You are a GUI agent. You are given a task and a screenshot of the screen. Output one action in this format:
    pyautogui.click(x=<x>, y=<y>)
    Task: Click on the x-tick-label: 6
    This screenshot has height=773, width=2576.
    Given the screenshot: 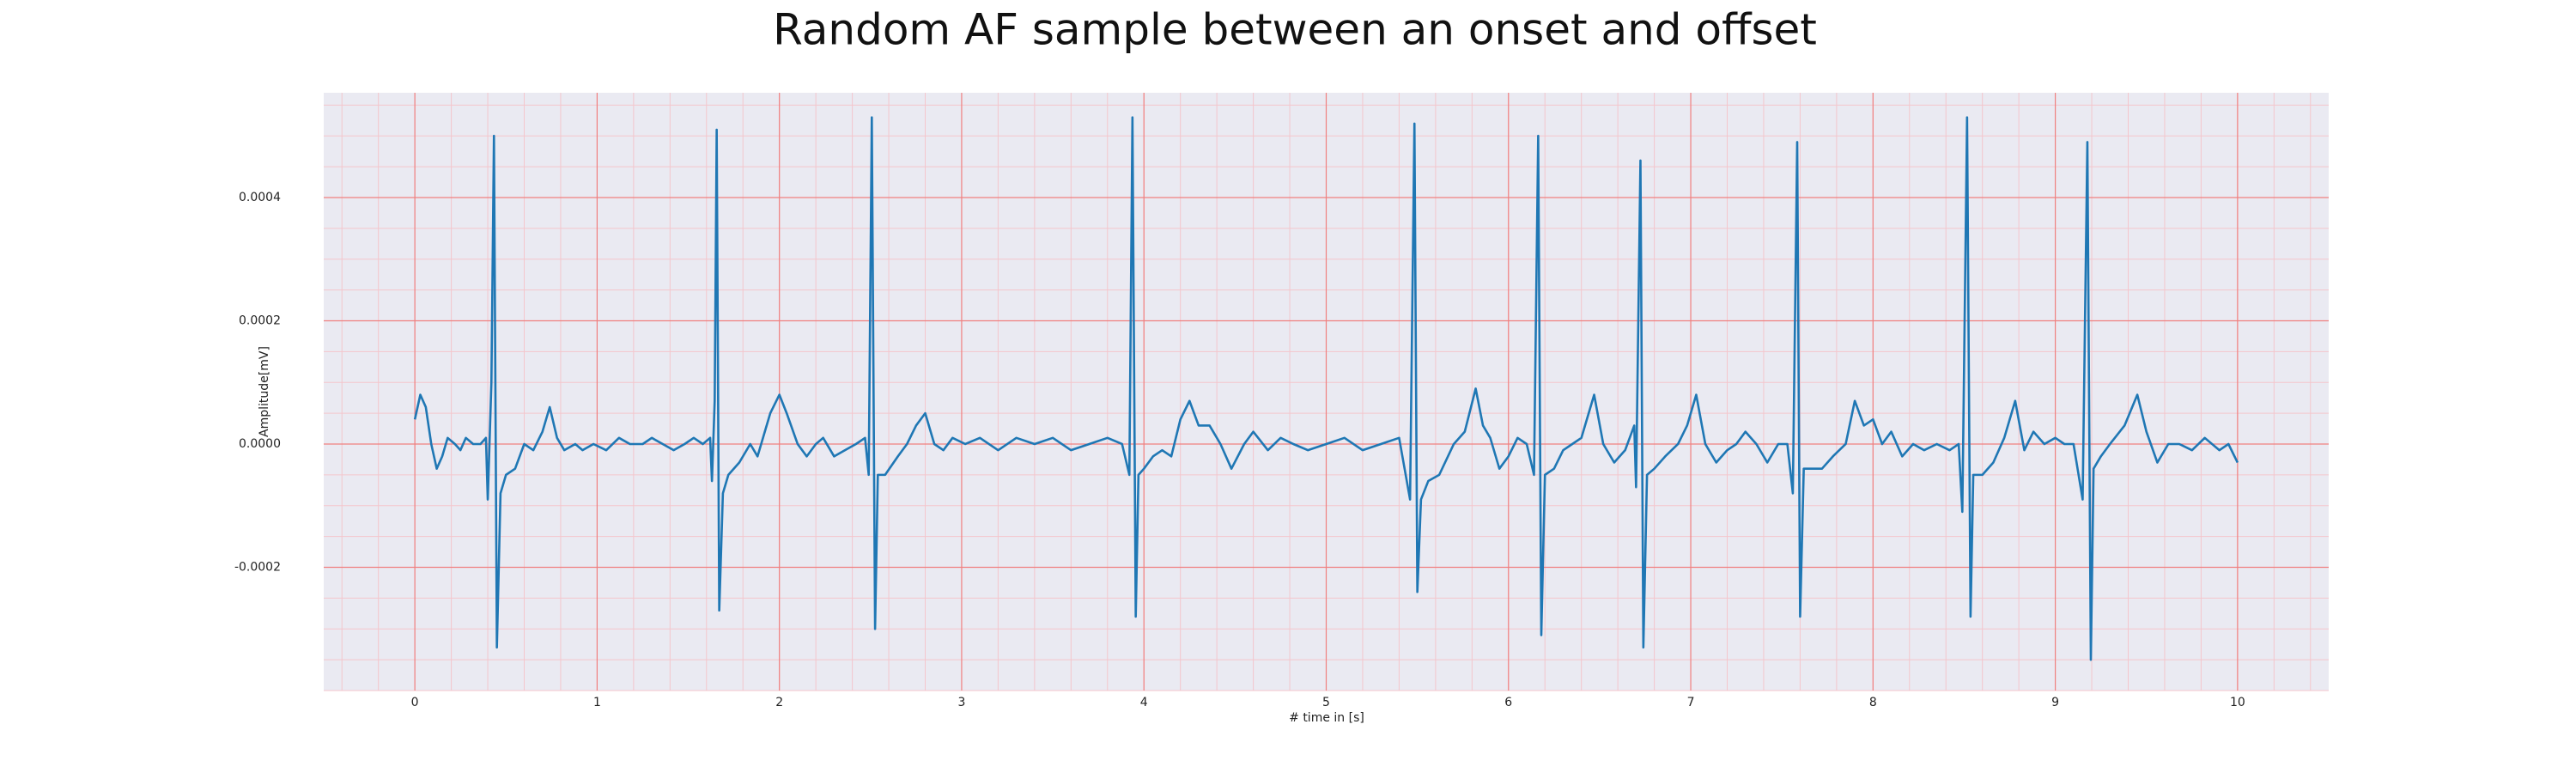 What is the action you would take?
    pyautogui.click(x=1508, y=702)
    